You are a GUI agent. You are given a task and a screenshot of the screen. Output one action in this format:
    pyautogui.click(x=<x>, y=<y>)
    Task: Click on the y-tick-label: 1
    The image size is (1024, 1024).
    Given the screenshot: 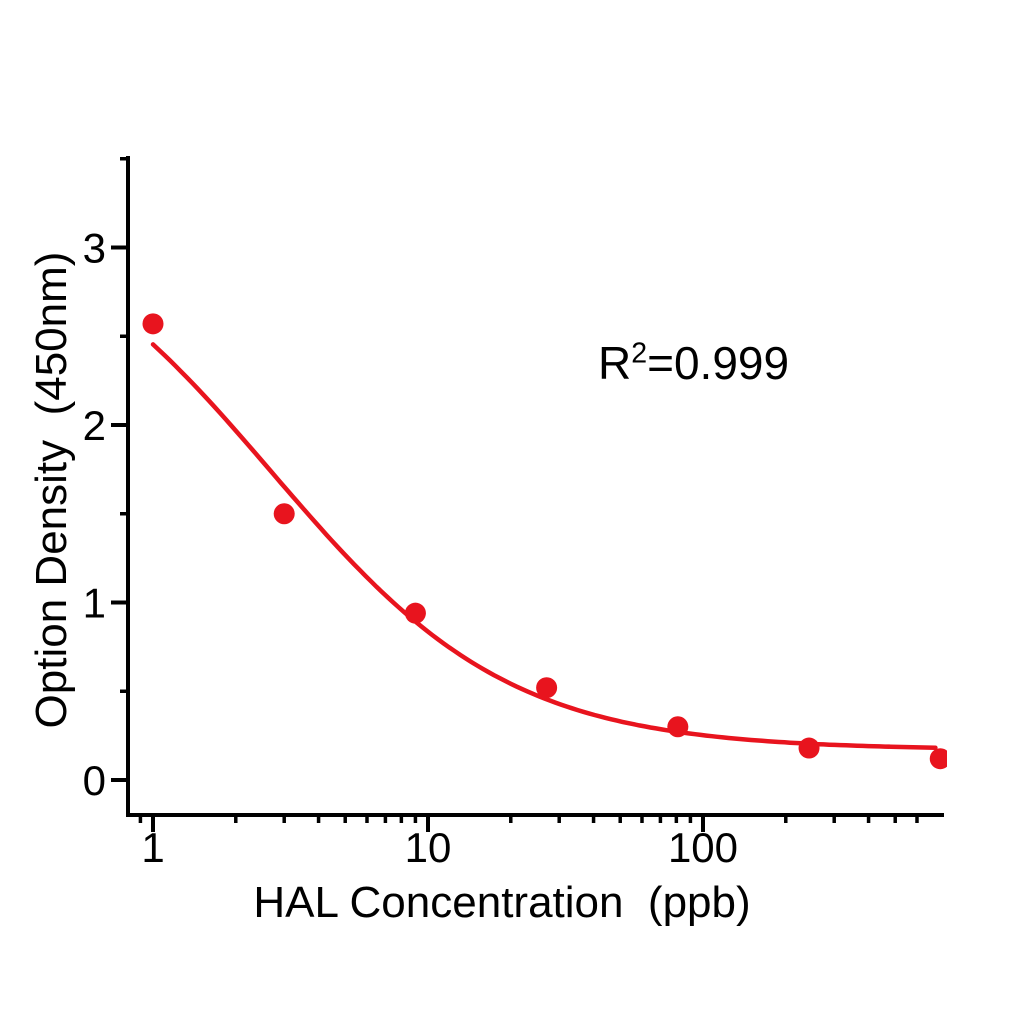 What is the action you would take?
    pyautogui.click(x=94, y=603)
    